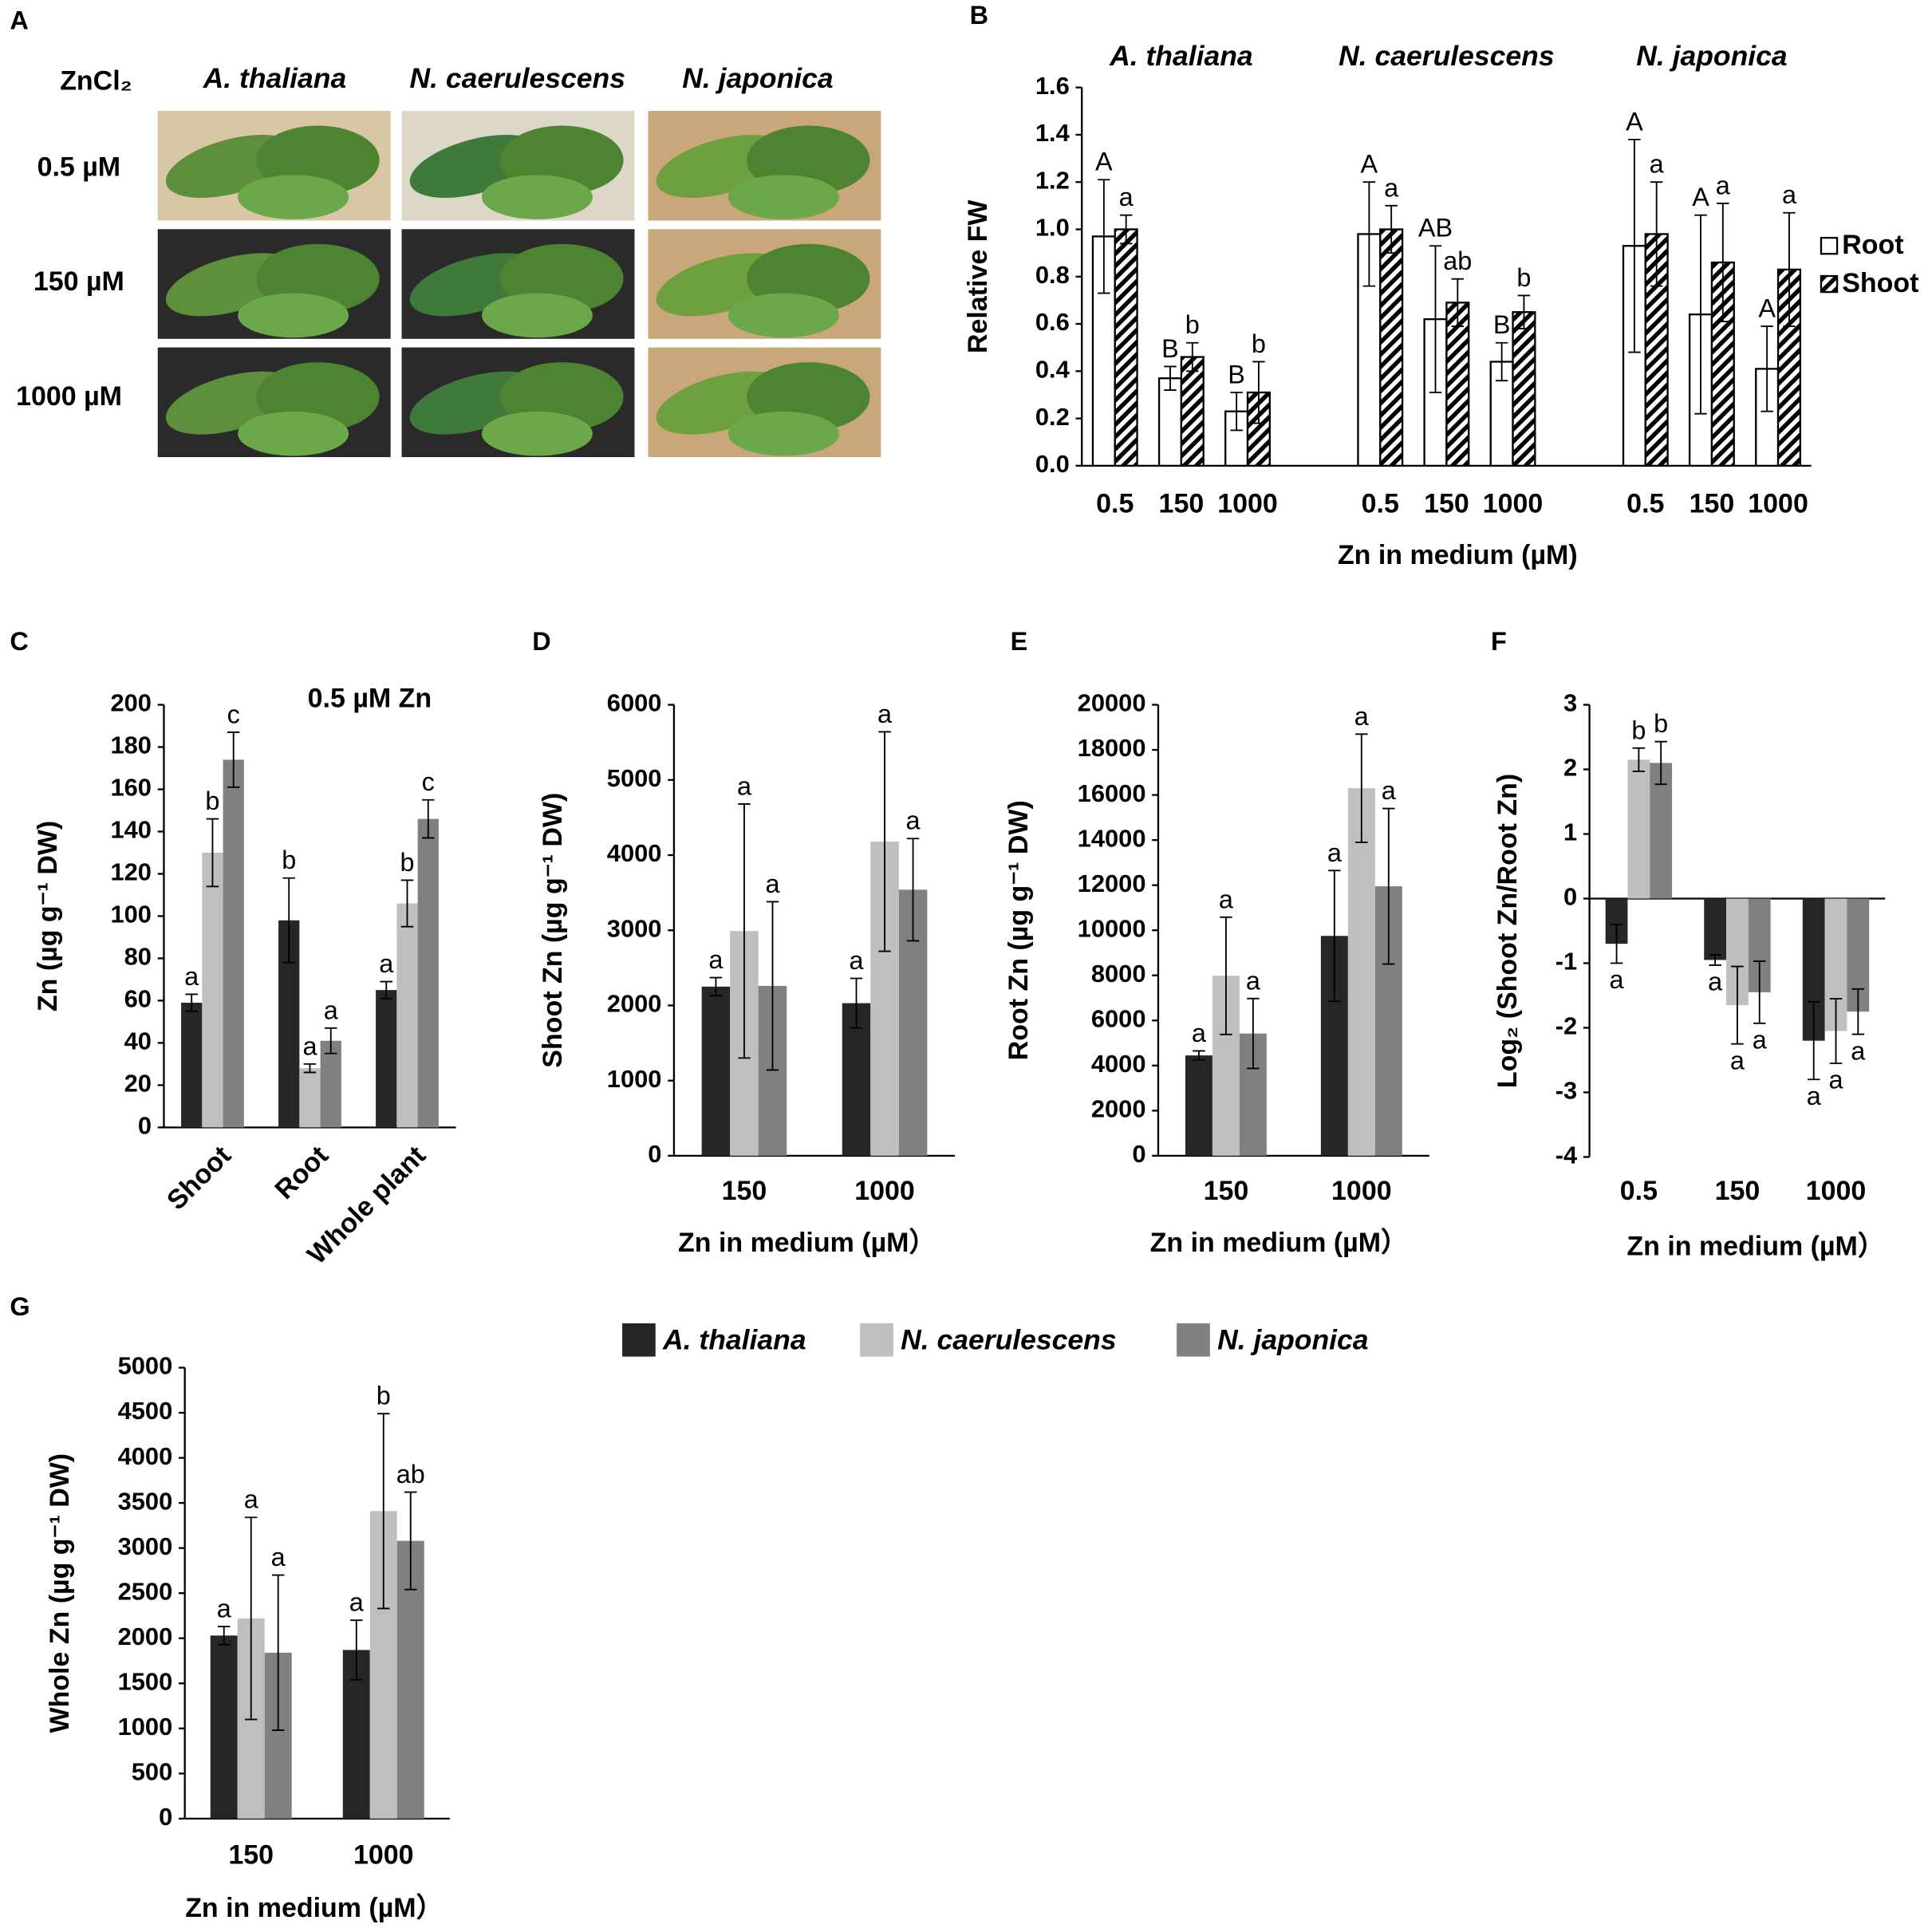 The image size is (1932, 1932). I want to click on y-tick-label: 20000, so click(1112, 703).